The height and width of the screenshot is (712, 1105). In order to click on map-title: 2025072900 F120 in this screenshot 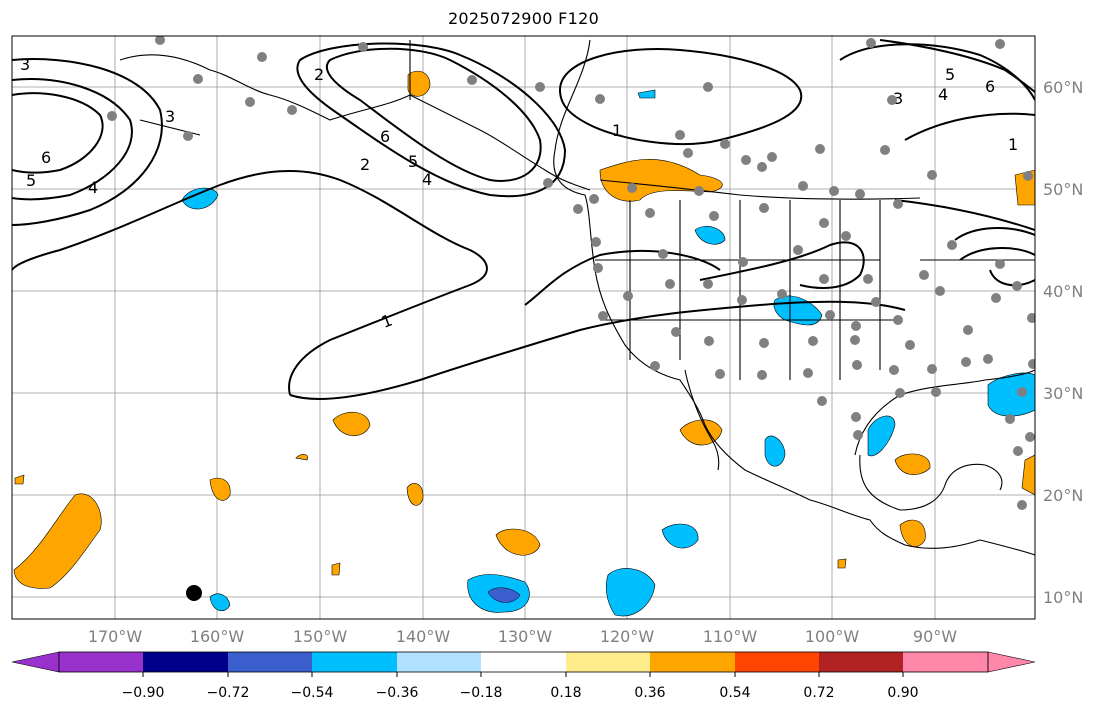, I will do `click(523, 18)`.